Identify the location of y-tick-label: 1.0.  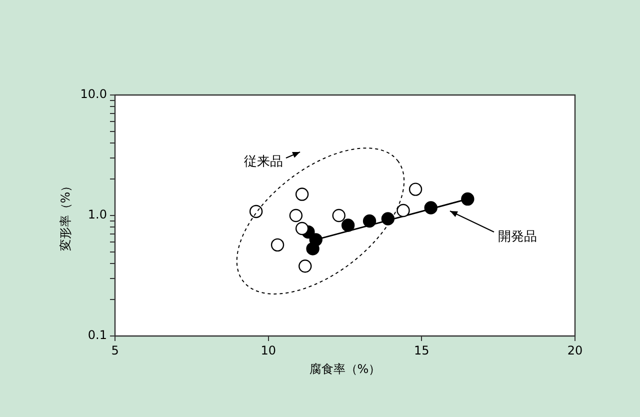
(97, 215).